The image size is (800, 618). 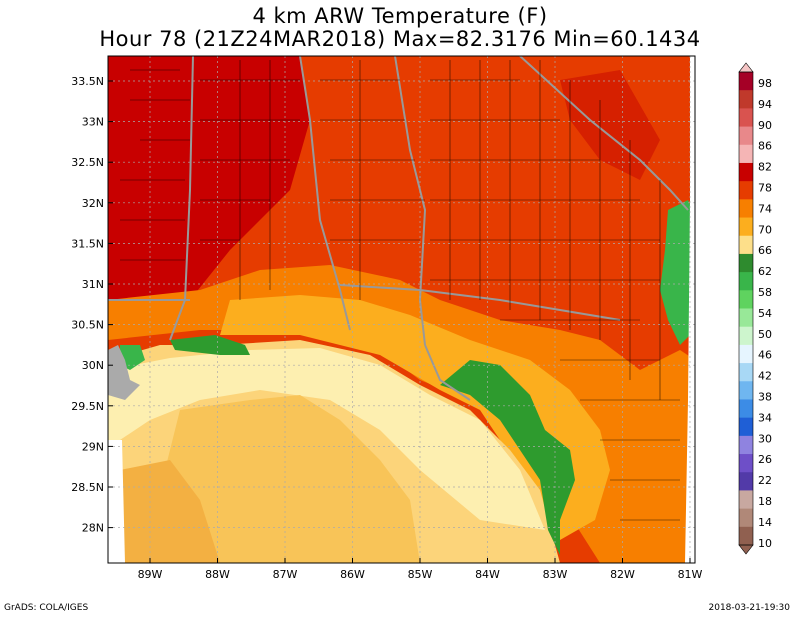 What do you see at coordinates (150, 574) in the screenshot?
I see `lon-label: 89W` at bounding box center [150, 574].